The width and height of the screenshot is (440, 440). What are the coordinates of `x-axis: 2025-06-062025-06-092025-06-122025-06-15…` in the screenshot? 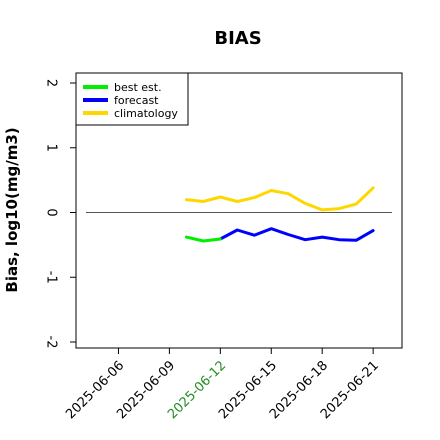 It's located at (222, 385).